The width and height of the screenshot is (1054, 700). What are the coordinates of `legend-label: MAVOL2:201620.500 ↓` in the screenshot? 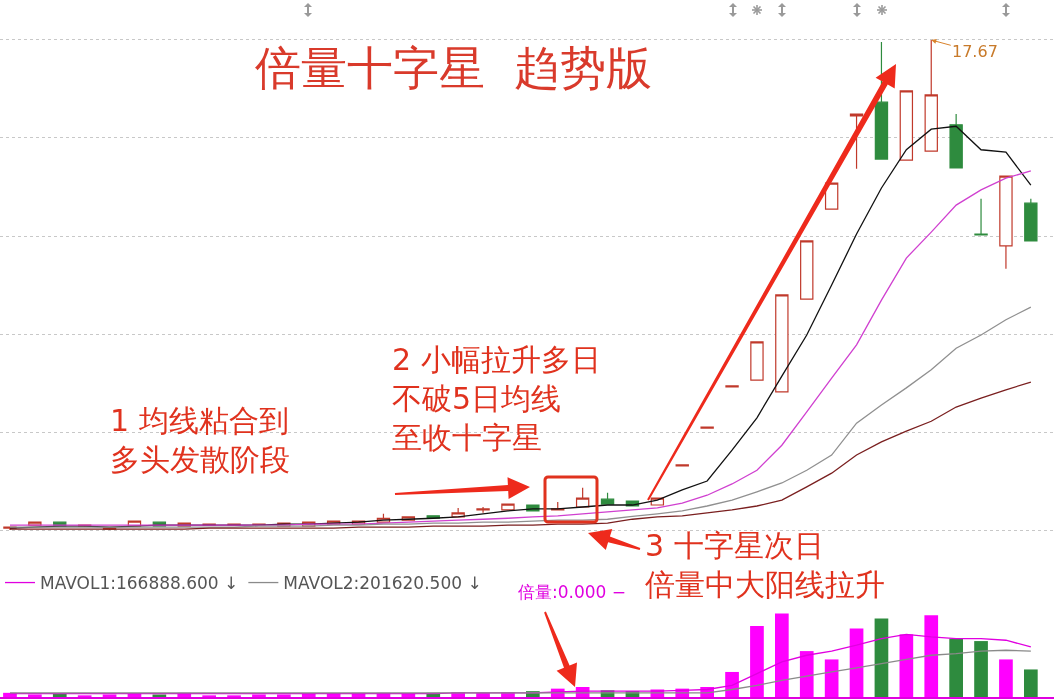 It's located at (382, 583).